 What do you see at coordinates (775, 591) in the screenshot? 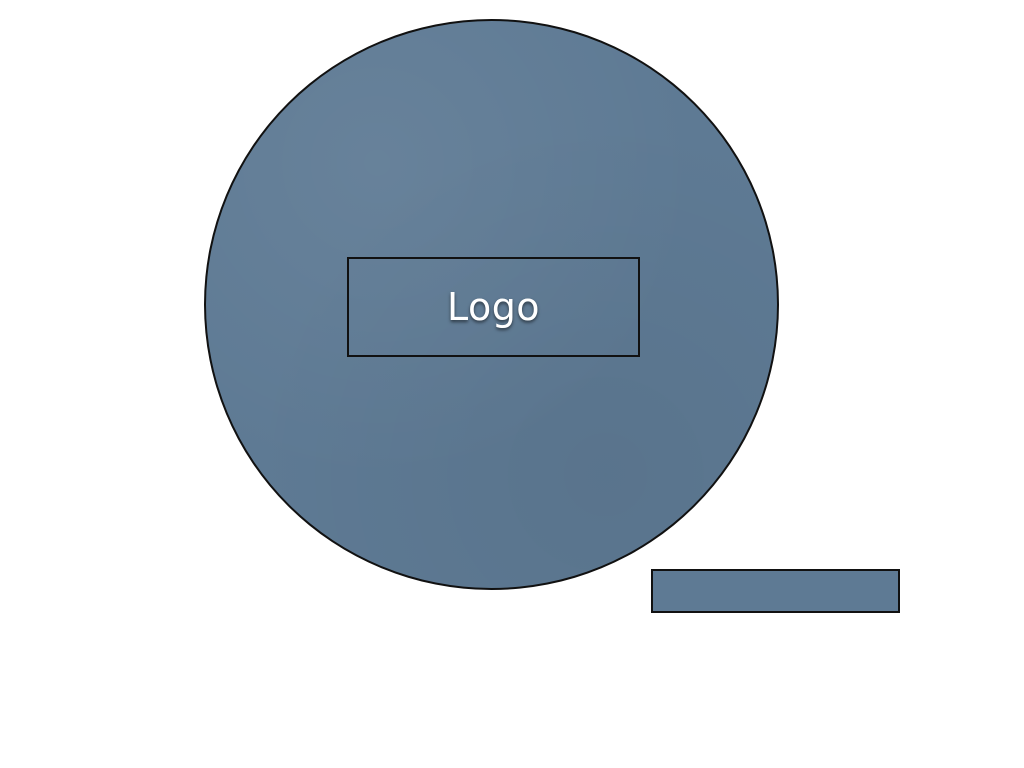
I see `bar-shape` at bounding box center [775, 591].